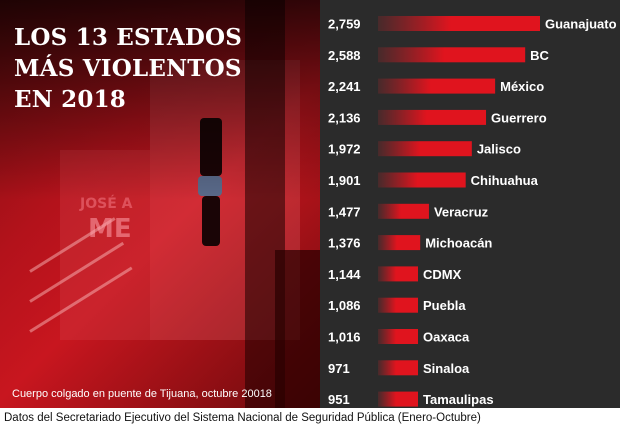 Image resolution: width=620 pixels, height=431 pixels. What do you see at coordinates (444, 305) in the screenshot?
I see `bar-category-label: Puebla` at bounding box center [444, 305].